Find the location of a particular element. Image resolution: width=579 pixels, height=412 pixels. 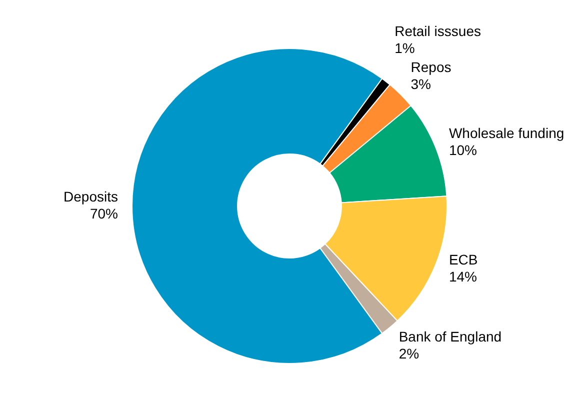

slice-label: Repos is located at coordinates (431, 67).